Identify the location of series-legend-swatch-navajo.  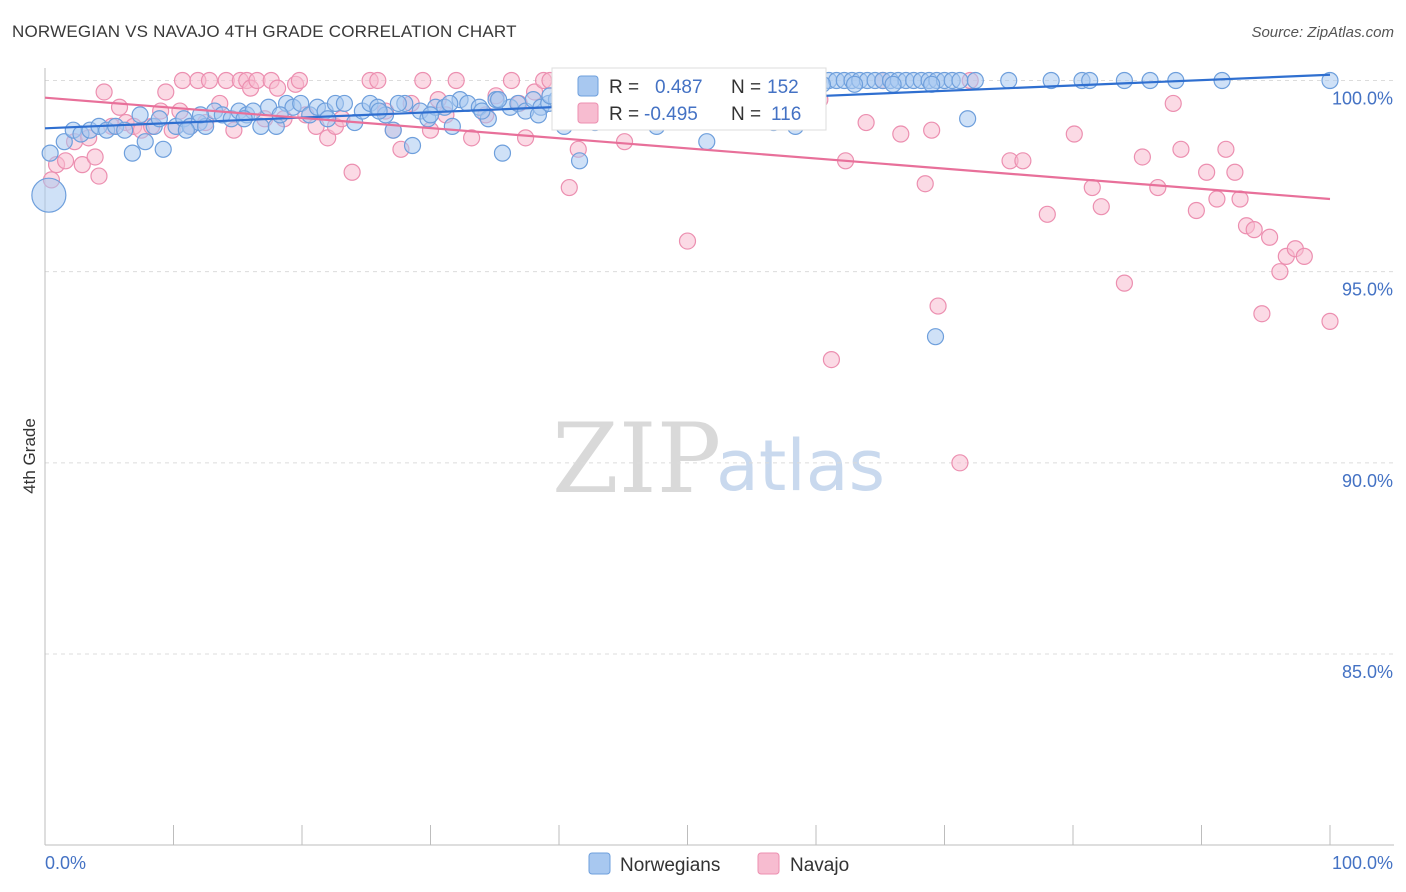
(768, 863).